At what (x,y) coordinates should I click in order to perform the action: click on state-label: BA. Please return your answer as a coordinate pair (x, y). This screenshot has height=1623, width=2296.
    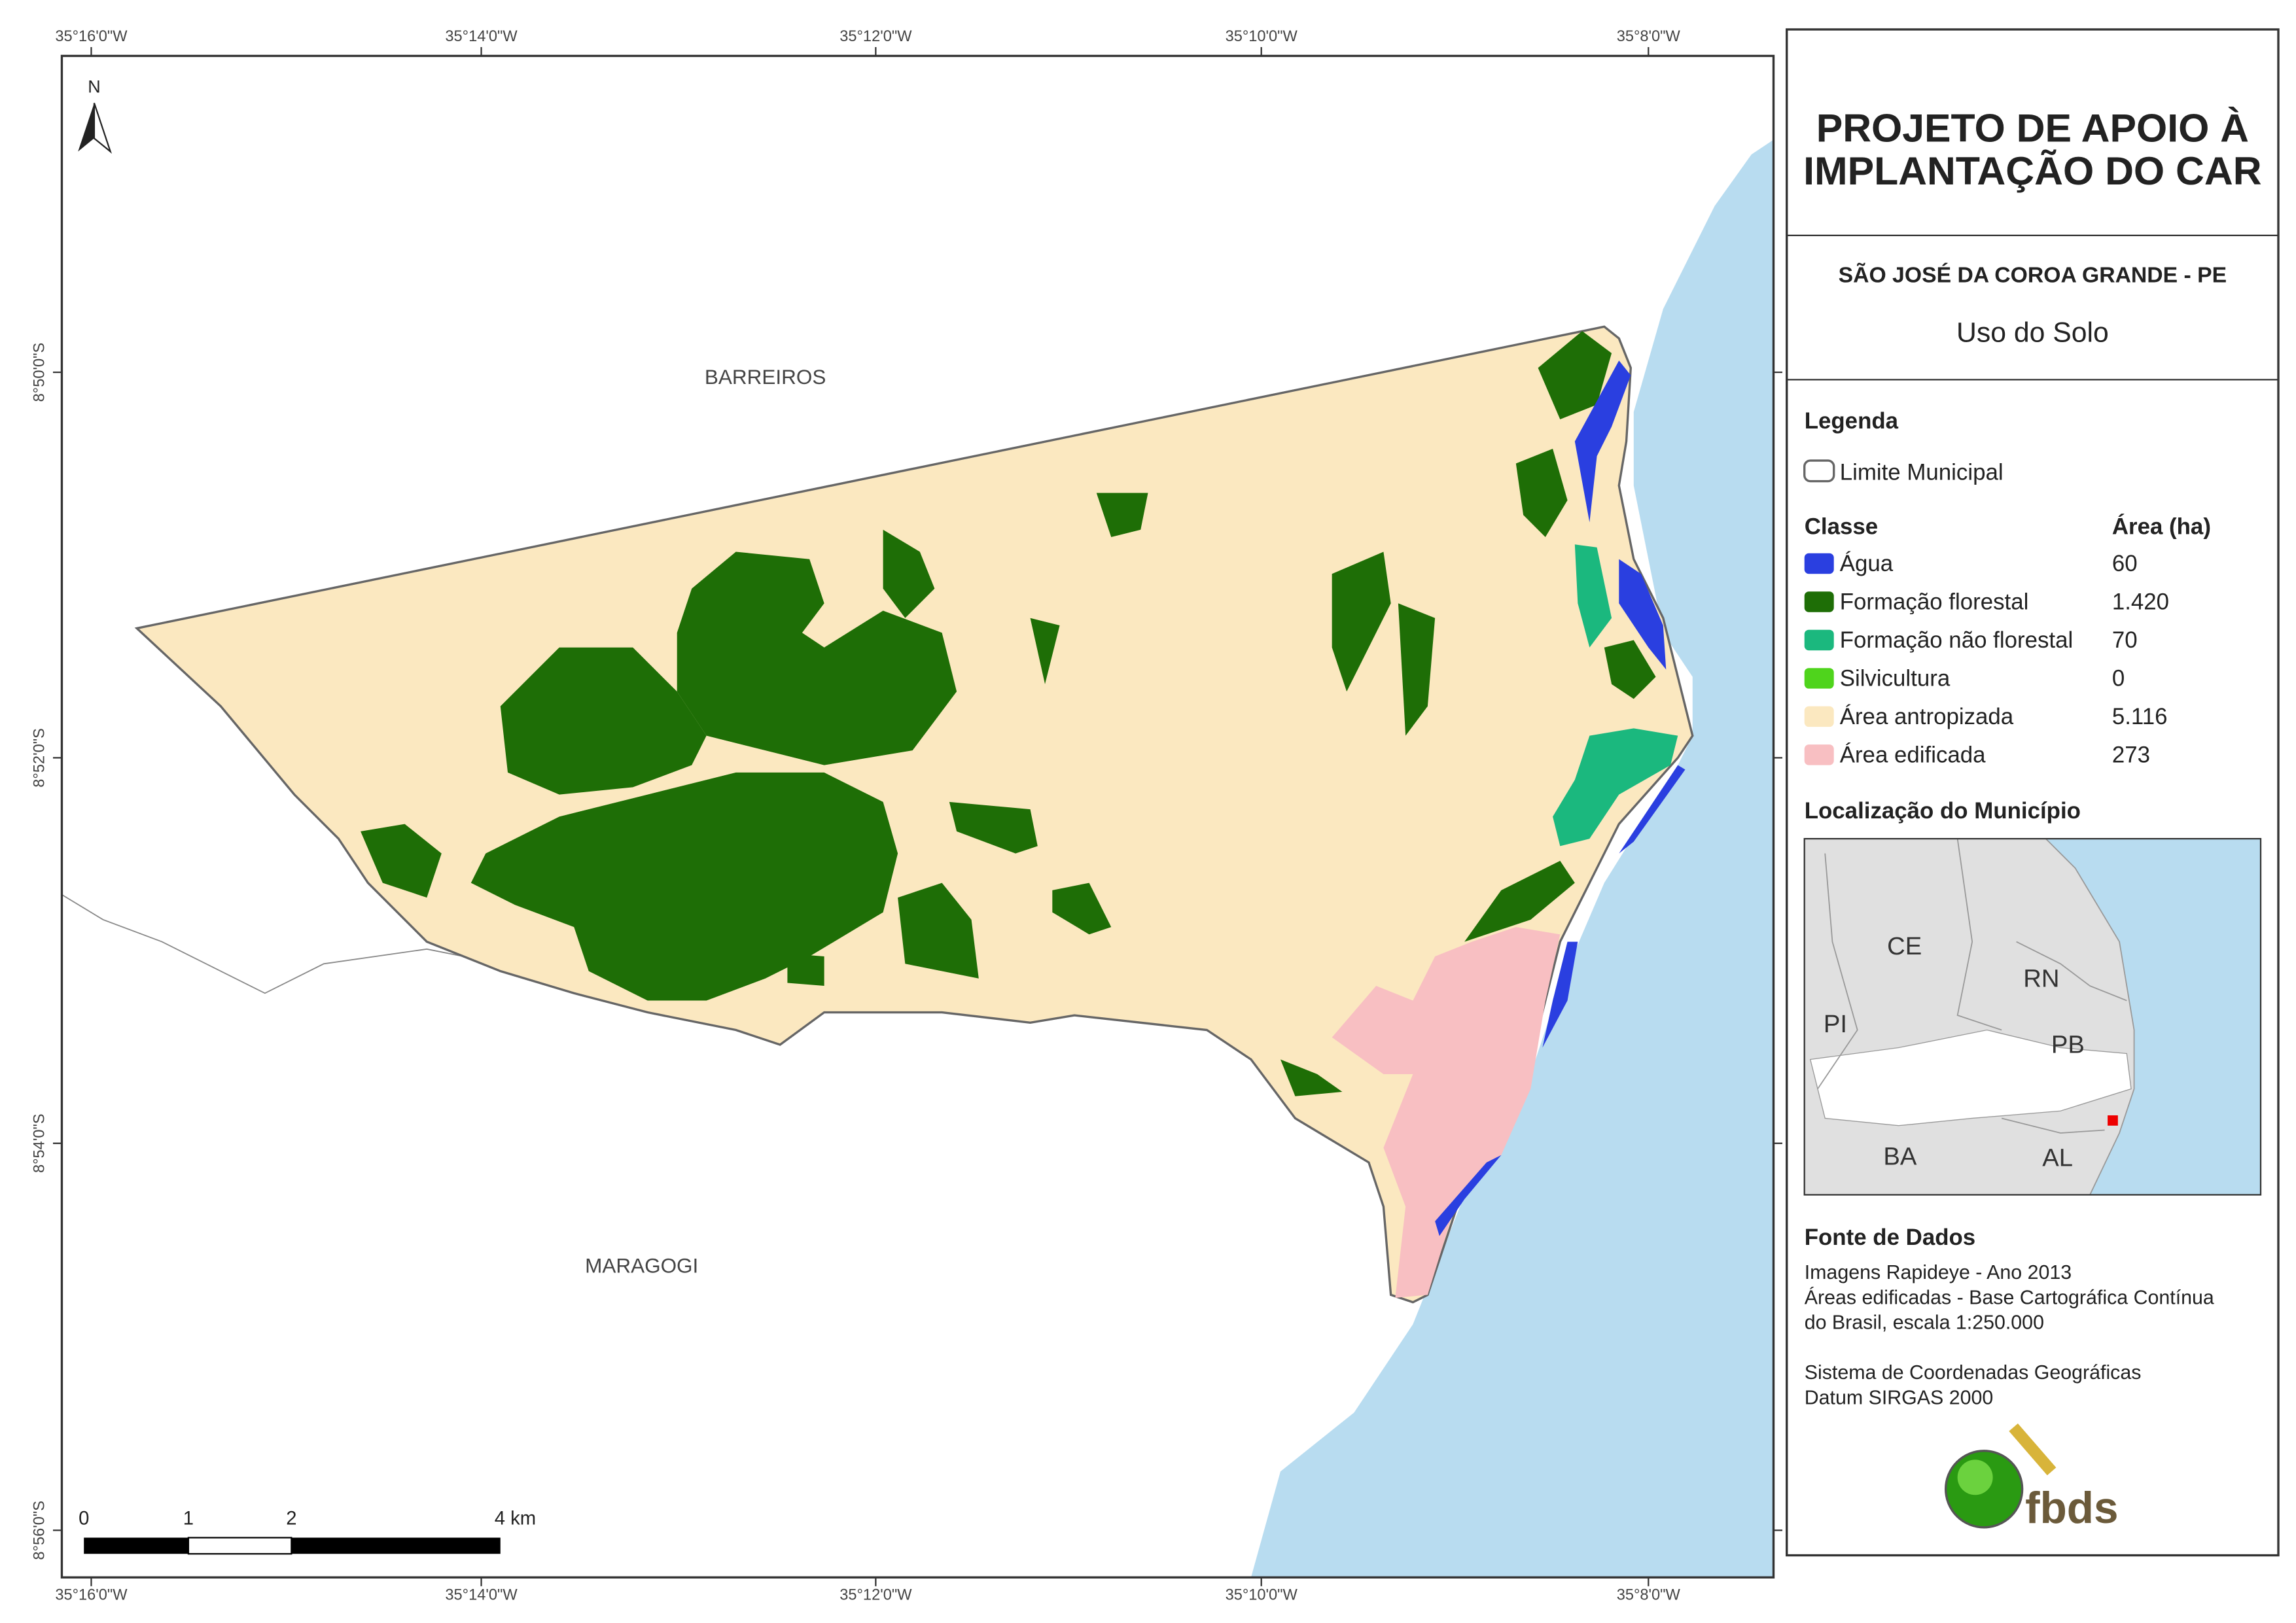
    Looking at the image, I should click on (1899, 1156).